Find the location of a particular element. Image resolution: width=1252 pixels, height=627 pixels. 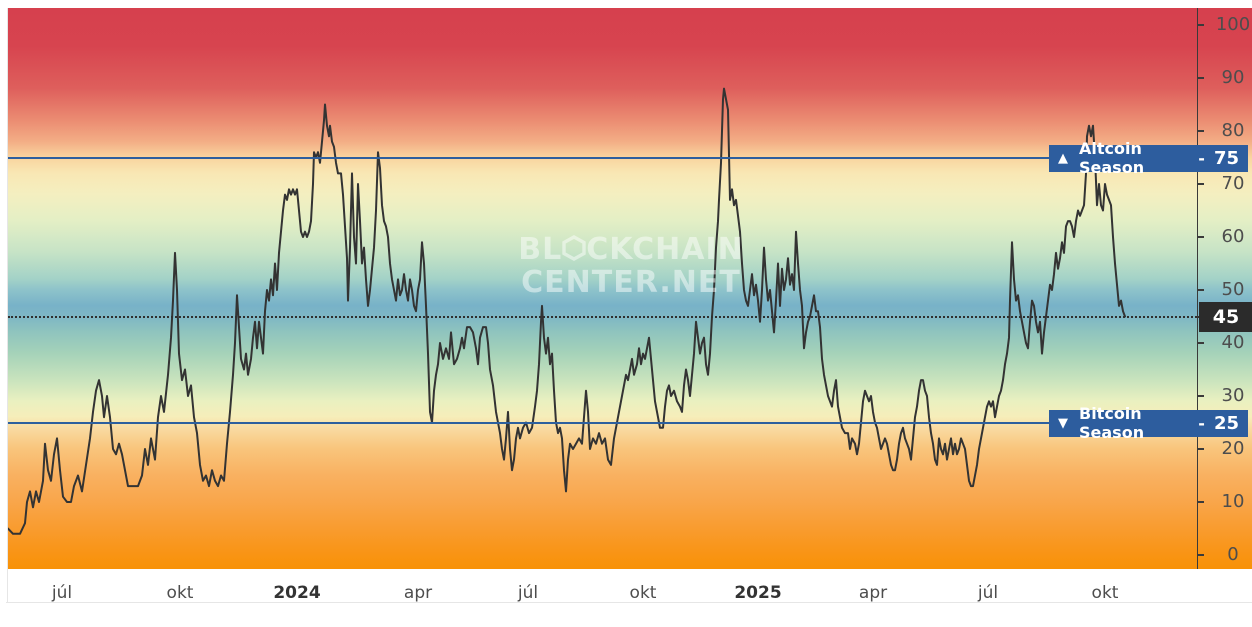

x-axis: júl okt 2024 apr júl okt 2025 apr júl okt is located at coordinates (630, 592).